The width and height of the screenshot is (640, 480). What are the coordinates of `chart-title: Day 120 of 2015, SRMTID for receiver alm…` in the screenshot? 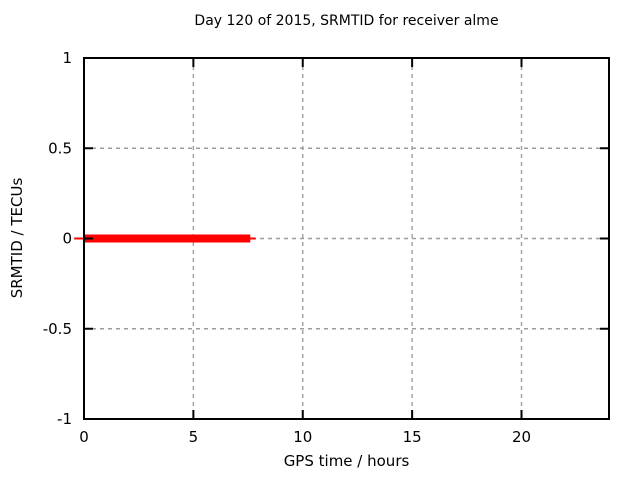 It's located at (346, 21).